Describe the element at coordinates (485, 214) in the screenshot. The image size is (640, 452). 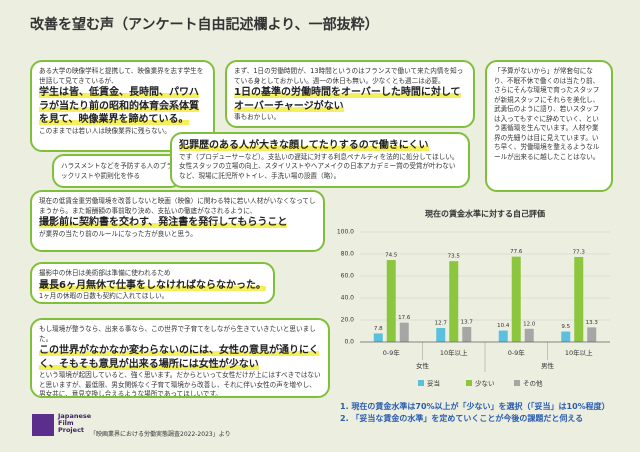
I see `chart-title: 現在の賃金水準に対する自己評価` at that location.